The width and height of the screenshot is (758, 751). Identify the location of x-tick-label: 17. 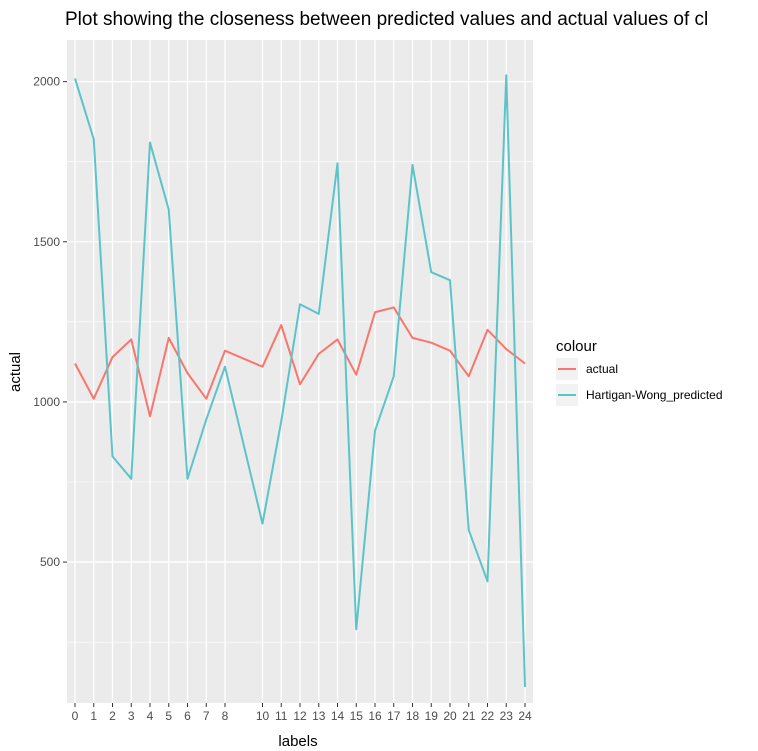
(394, 716).